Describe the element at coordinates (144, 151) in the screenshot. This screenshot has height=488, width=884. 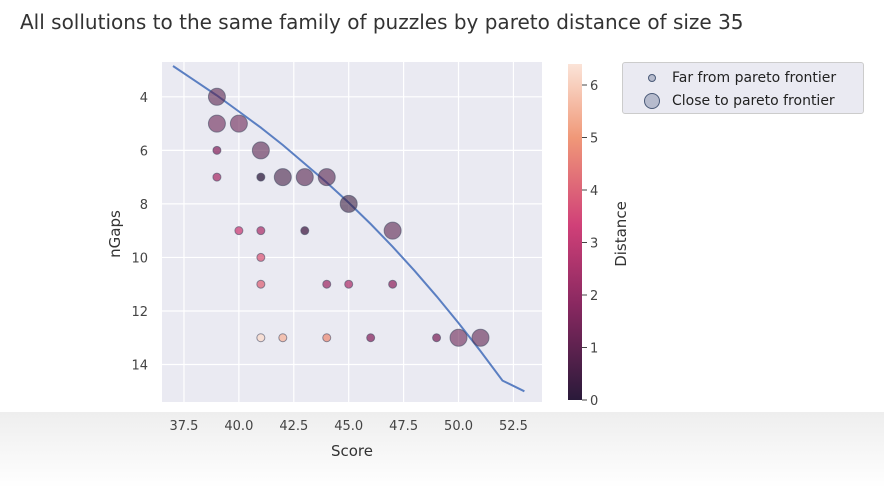
I see `y-tick-label: 6` at that location.